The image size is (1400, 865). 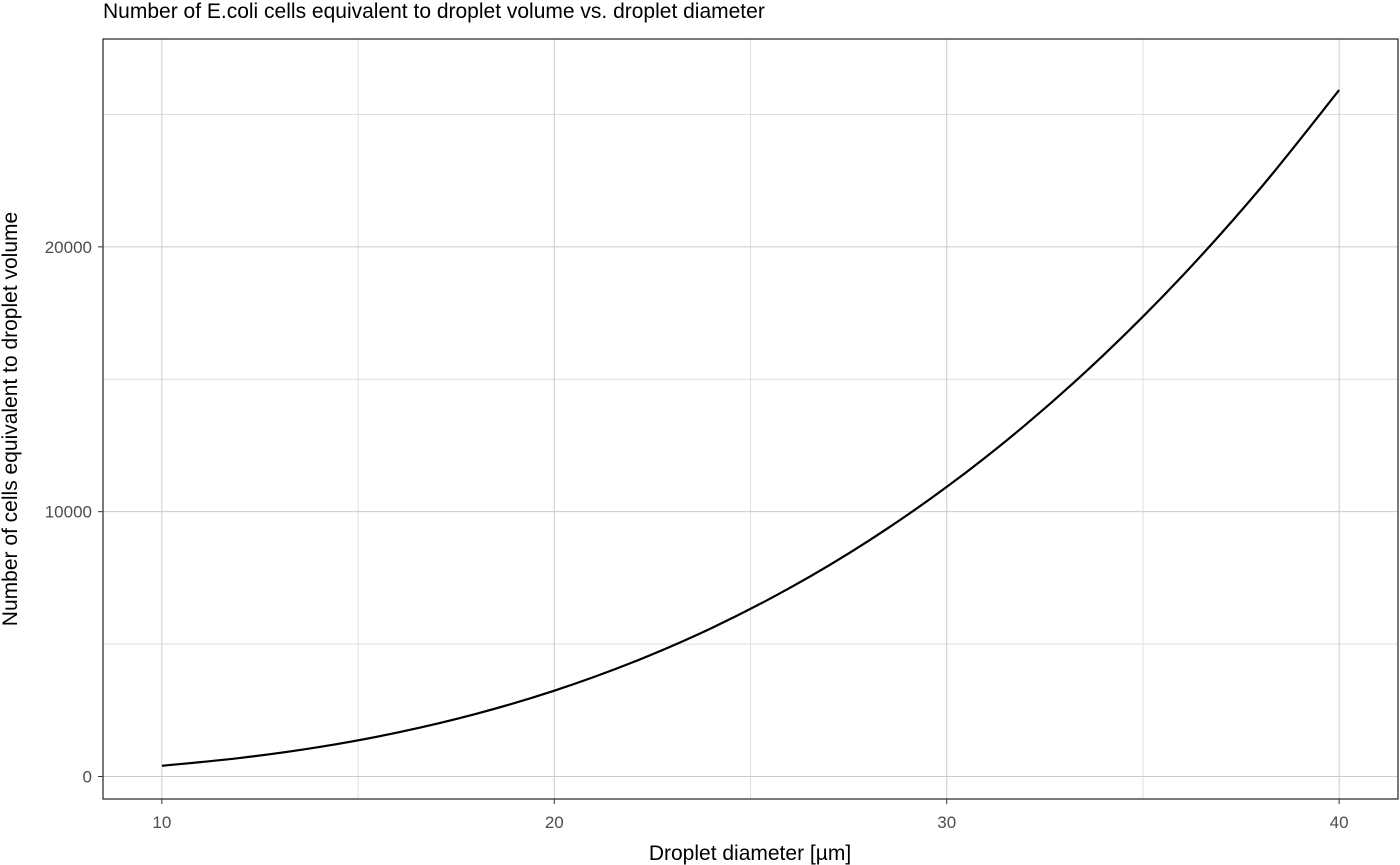 I want to click on x-tick-label: 30, so click(x=946, y=822).